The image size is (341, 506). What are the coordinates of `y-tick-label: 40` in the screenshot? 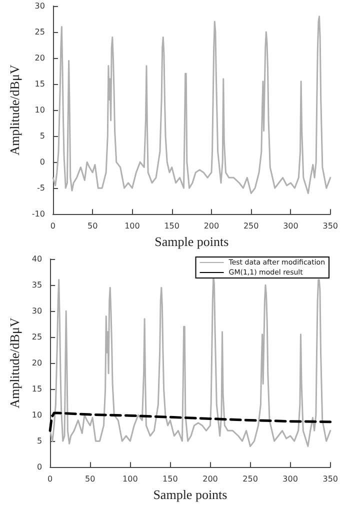 It's located at (37, 259).